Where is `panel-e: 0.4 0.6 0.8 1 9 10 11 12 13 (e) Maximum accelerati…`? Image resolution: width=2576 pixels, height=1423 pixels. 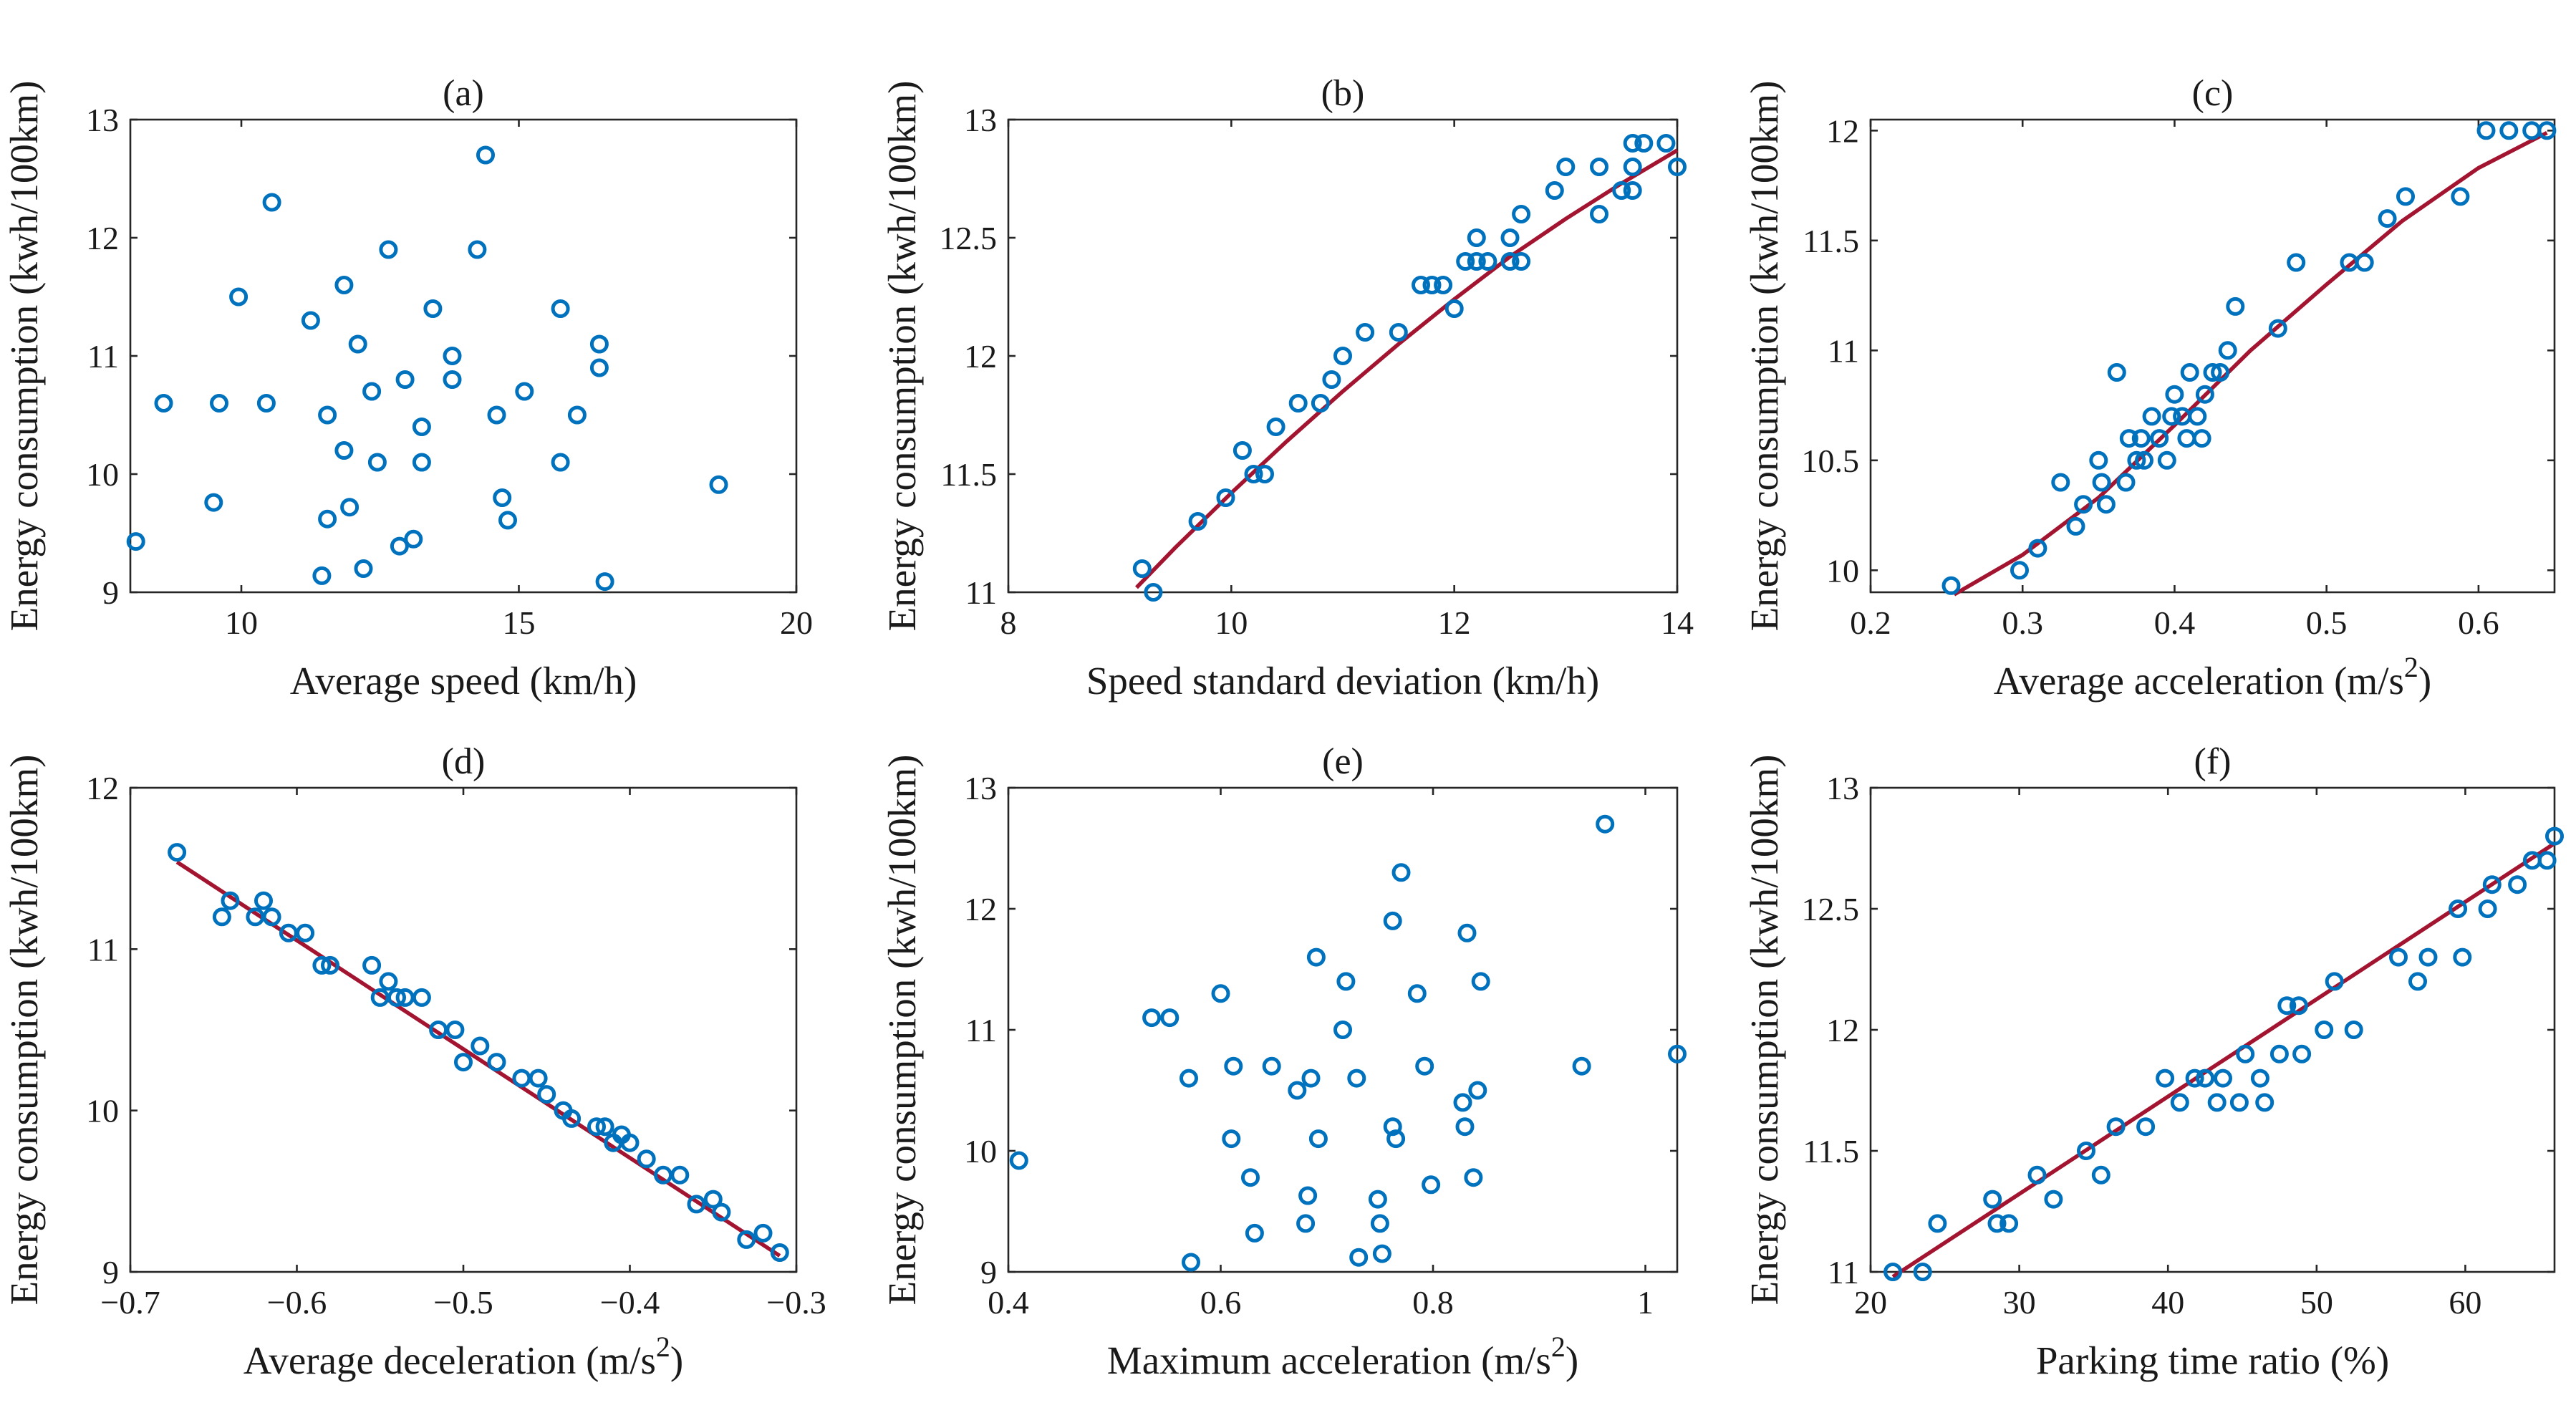 panel-e: 0.4 0.6 0.8 1 9 10 11 12 13 (e) Maximum accelerati… is located at coordinates (1283, 1061).